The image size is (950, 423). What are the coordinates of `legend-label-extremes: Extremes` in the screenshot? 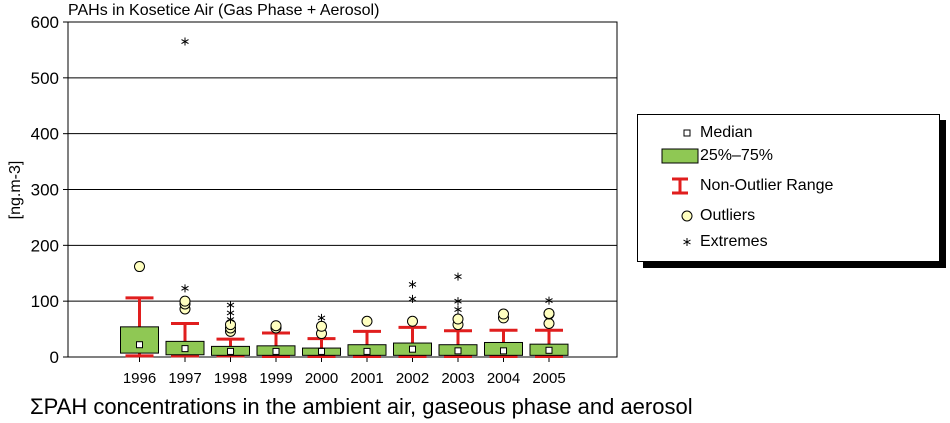 It's located at (734, 241).